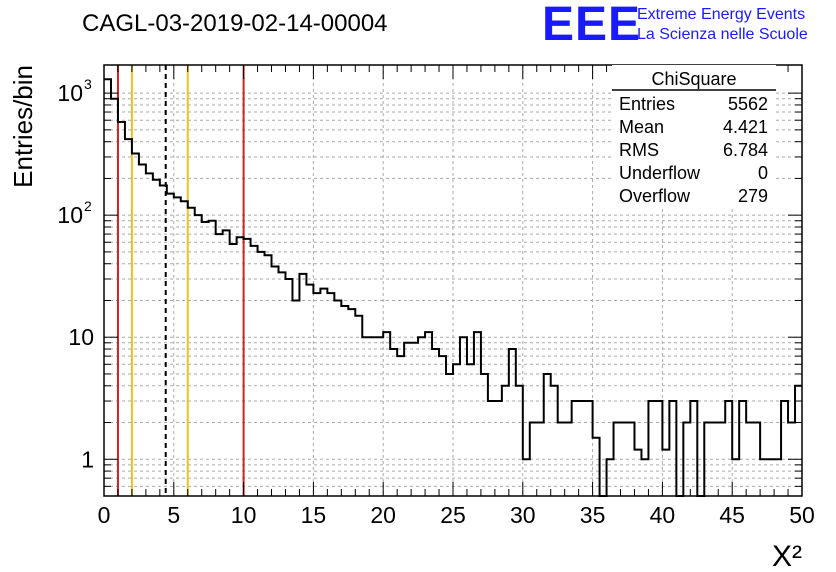  Describe the element at coordinates (180, 280) in the screenshot. I see `vertical-markers` at that location.